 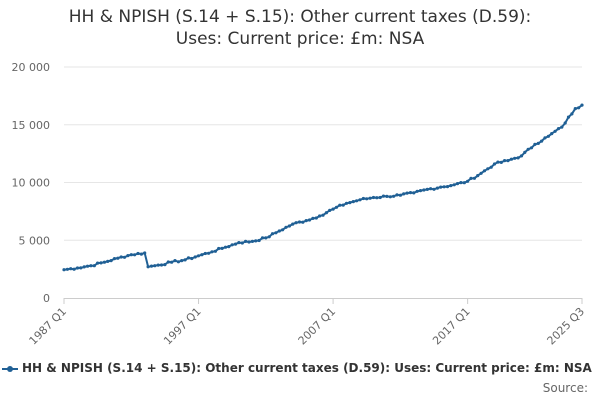 I want to click on source-label: Source:, so click(x=565, y=388).